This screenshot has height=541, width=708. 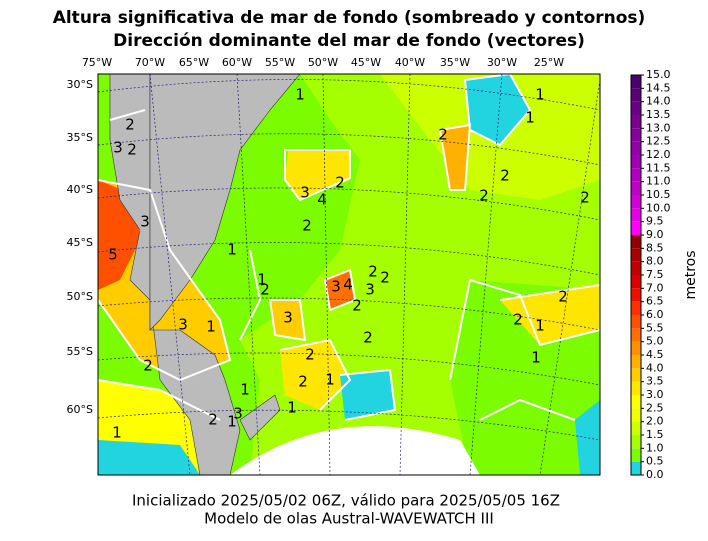 What do you see at coordinates (658, 101) in the screenshot?
I see `colorbar-tick-label: 14.0` at bounding box center [658, 101].